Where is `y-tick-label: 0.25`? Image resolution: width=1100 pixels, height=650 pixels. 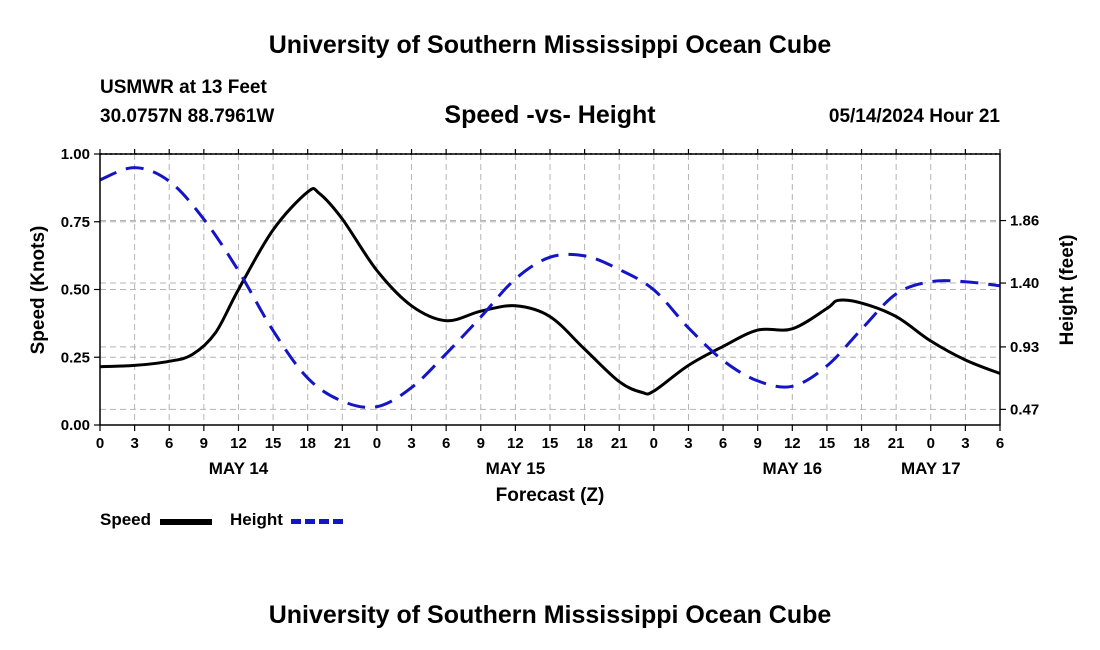 y-tick-label: 0.25 is located at coordinates (75, 357).